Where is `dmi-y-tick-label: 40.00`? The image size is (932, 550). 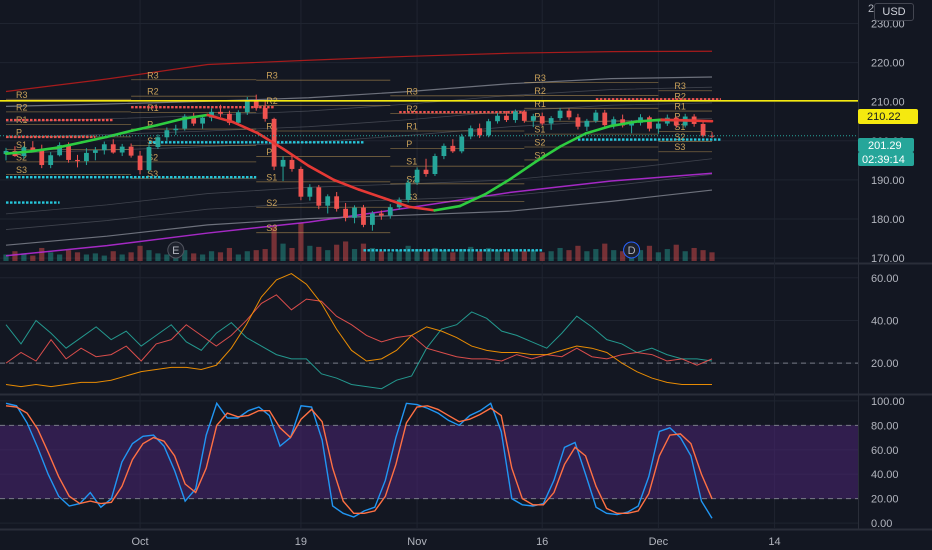 dmi-y-tick-label: 40.00 is located at coordinates (885, 321).